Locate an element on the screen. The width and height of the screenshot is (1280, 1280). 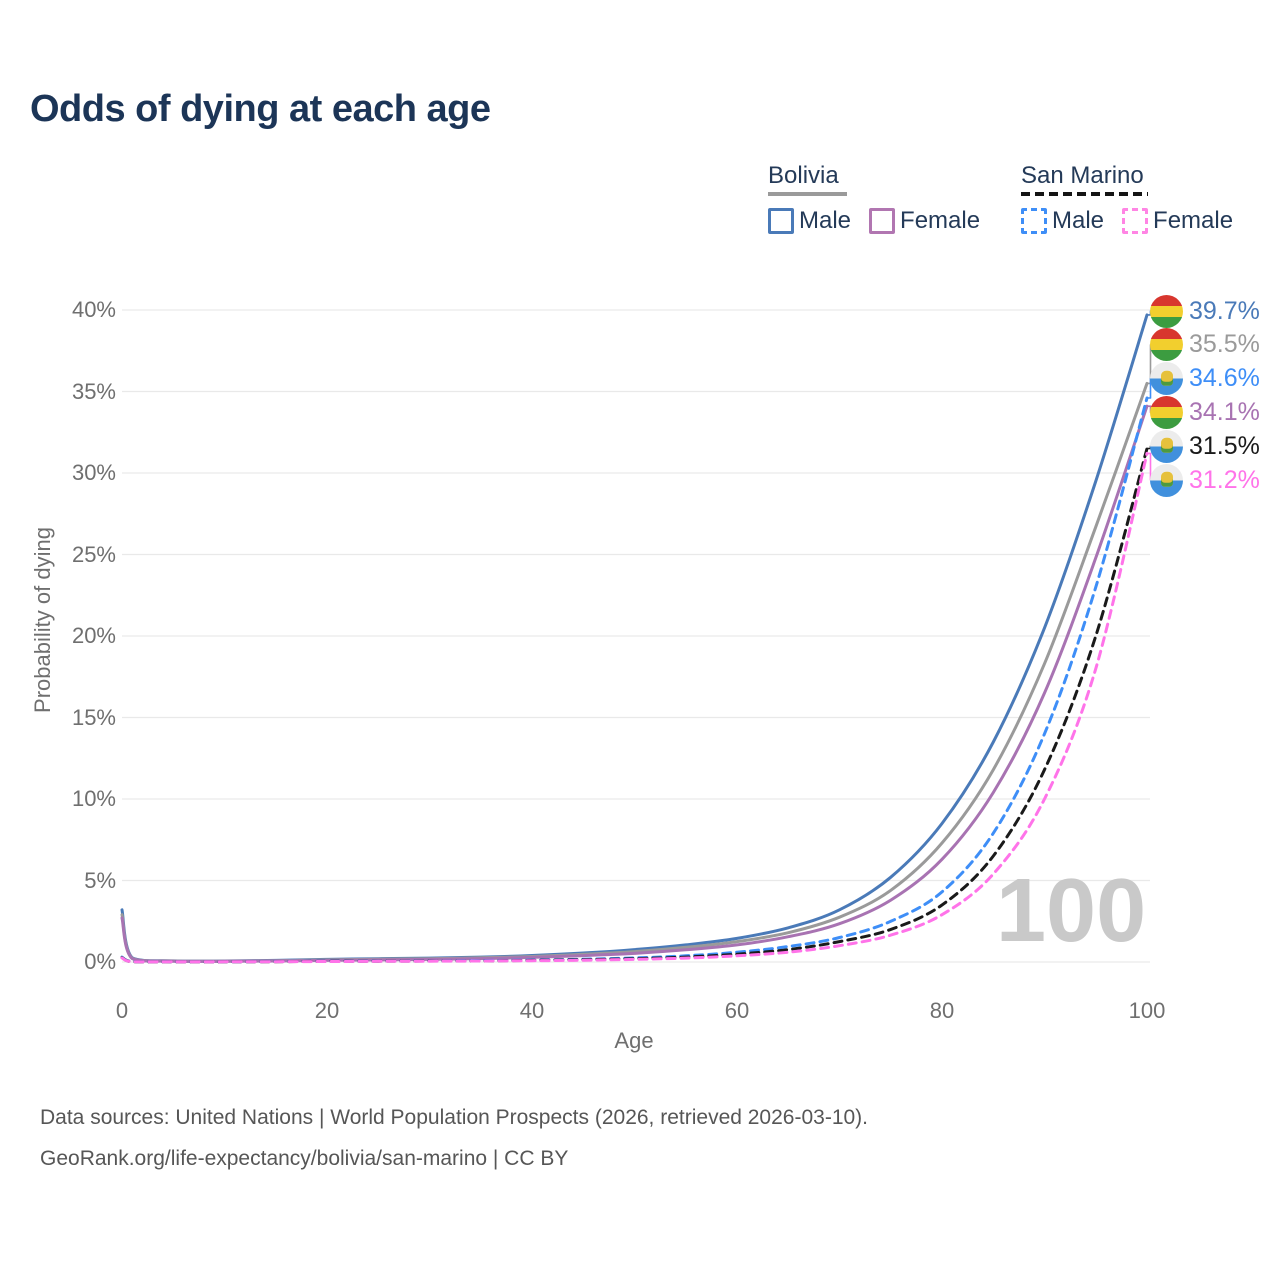
y-tick-label: 40% is located at coordinates (93, 309).